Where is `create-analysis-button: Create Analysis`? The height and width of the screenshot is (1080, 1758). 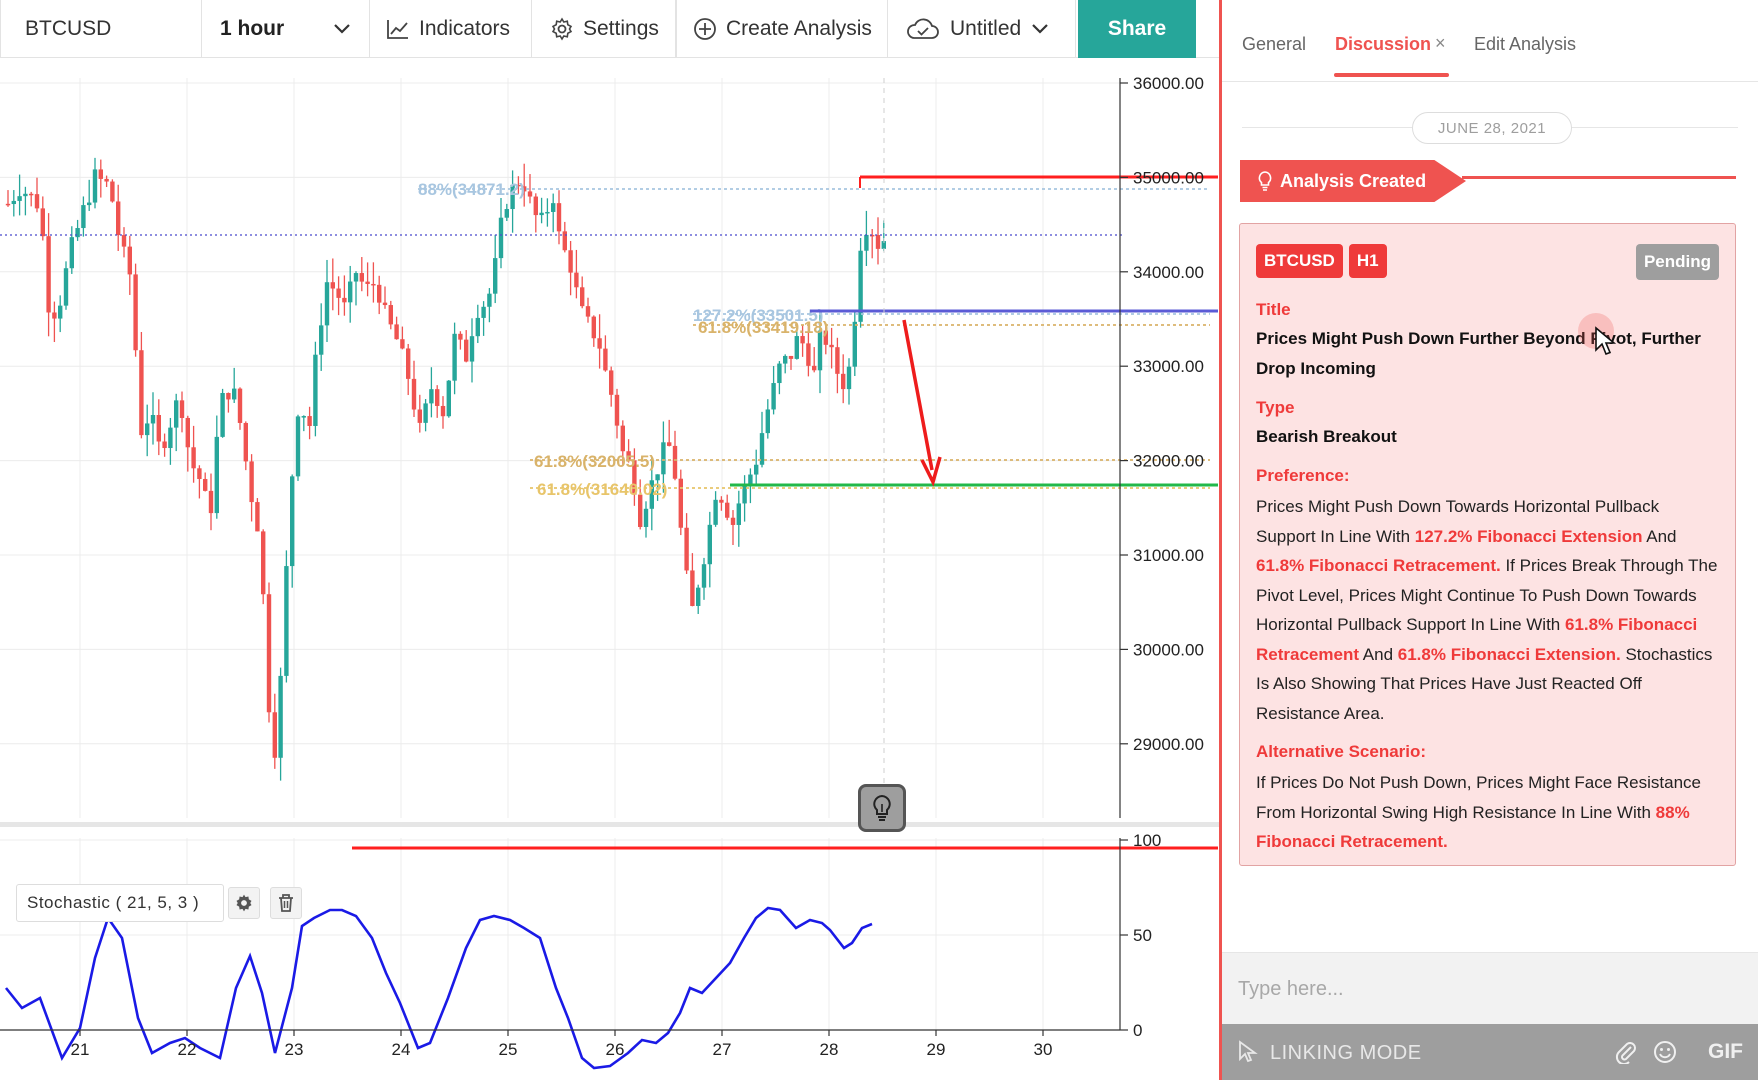 create-analysis-button: Create Analysis is located at coordinates (782, 29).